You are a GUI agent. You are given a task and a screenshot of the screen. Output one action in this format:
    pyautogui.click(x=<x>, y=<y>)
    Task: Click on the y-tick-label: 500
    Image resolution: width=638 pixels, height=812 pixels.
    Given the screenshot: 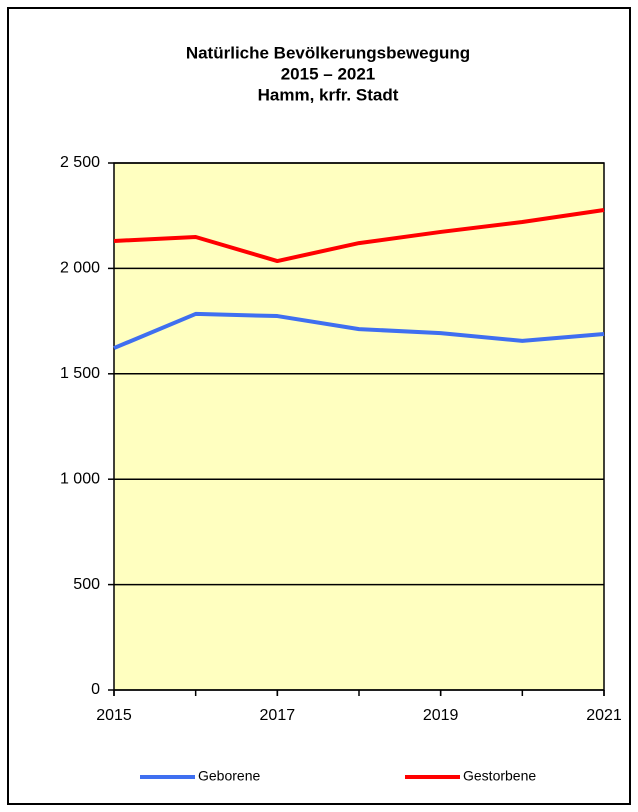 What is the action you would take?
    pyautogui.click(x=86, y=584)
    